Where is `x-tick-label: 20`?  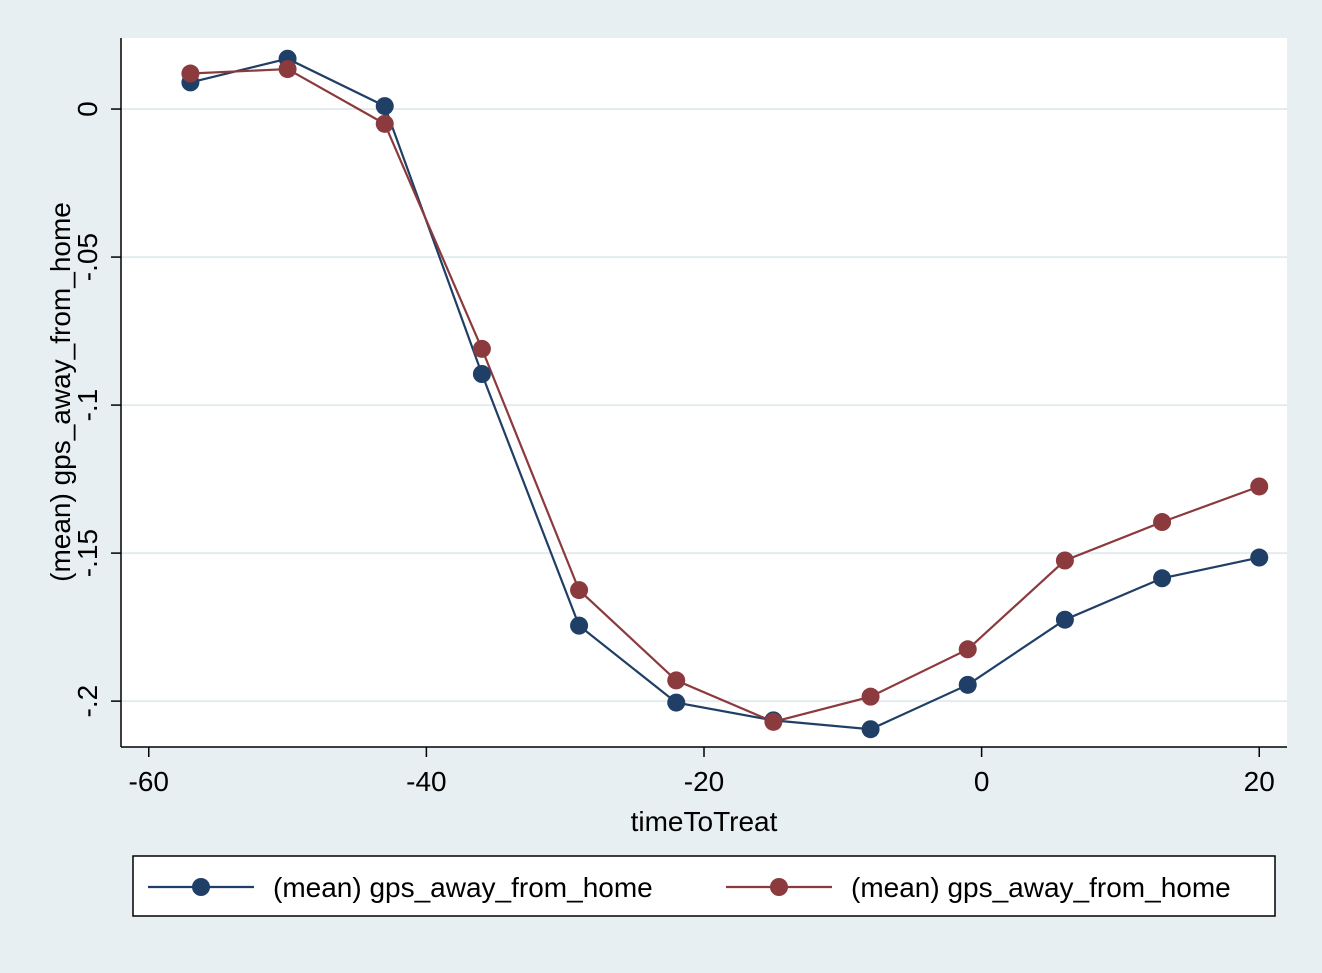 x-tick-label: 20 is located at coordinates (1259, 781).